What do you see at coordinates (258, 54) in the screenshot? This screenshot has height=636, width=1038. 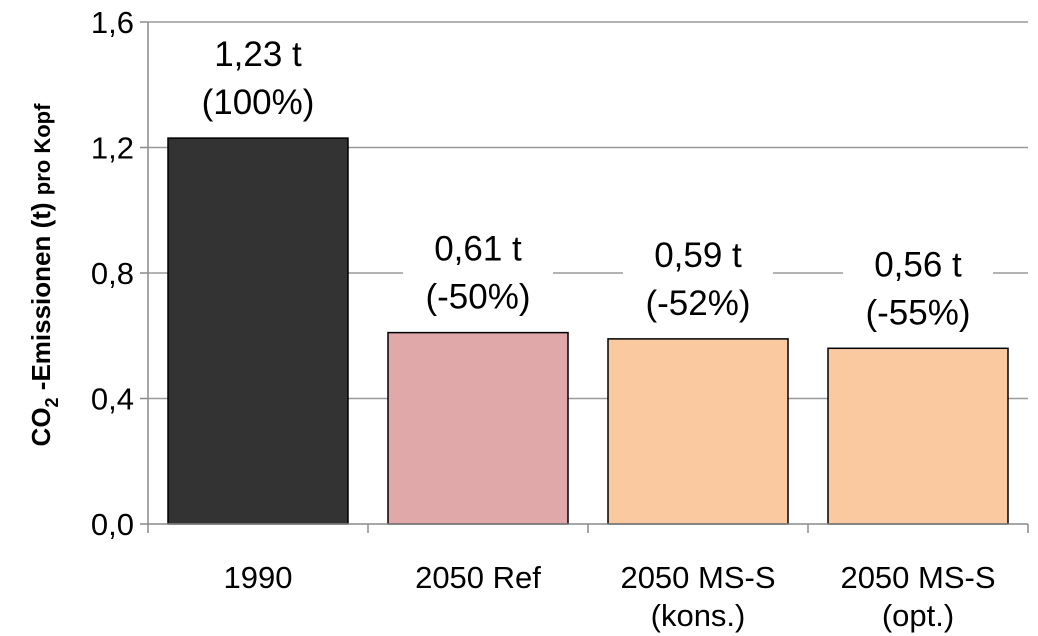 I see `data-label: 1,23 t` at bounding box center [258, 54].